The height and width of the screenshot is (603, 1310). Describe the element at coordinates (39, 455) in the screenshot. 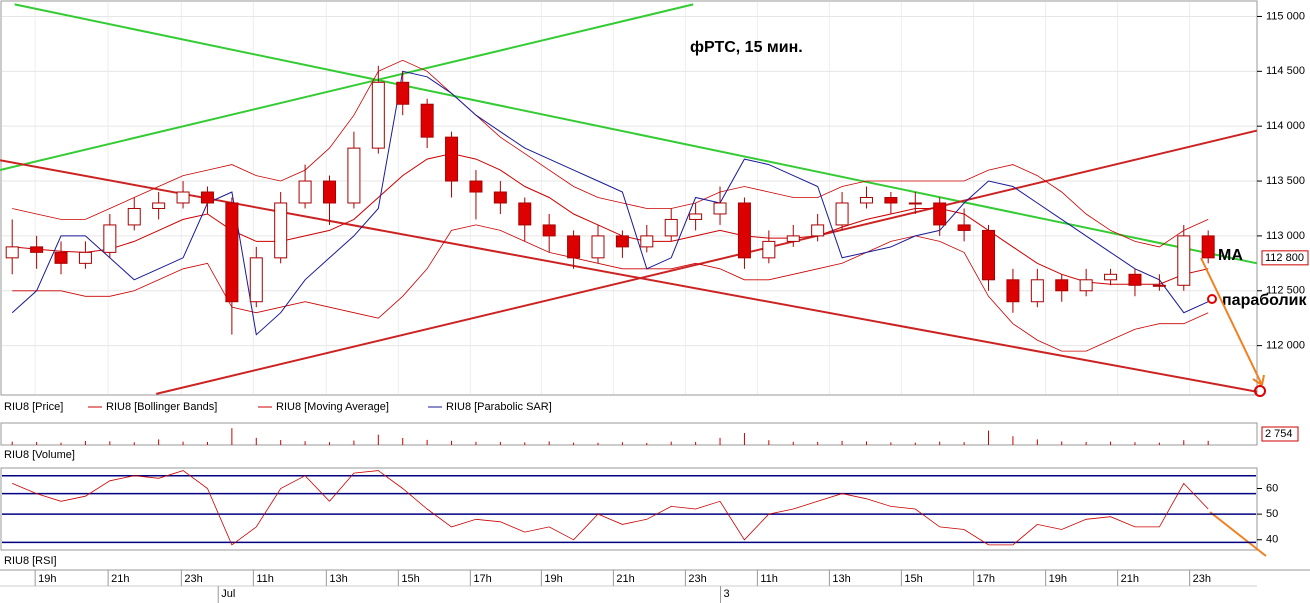

I see `legend-label: RIU8 [Volume]` at that location.